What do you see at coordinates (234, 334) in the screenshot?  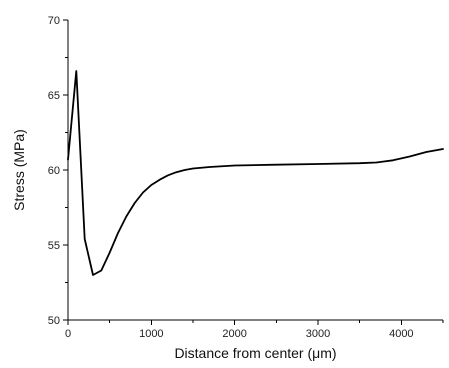 I see `x-tick-label: 2000` at bounding box center [234, 334].